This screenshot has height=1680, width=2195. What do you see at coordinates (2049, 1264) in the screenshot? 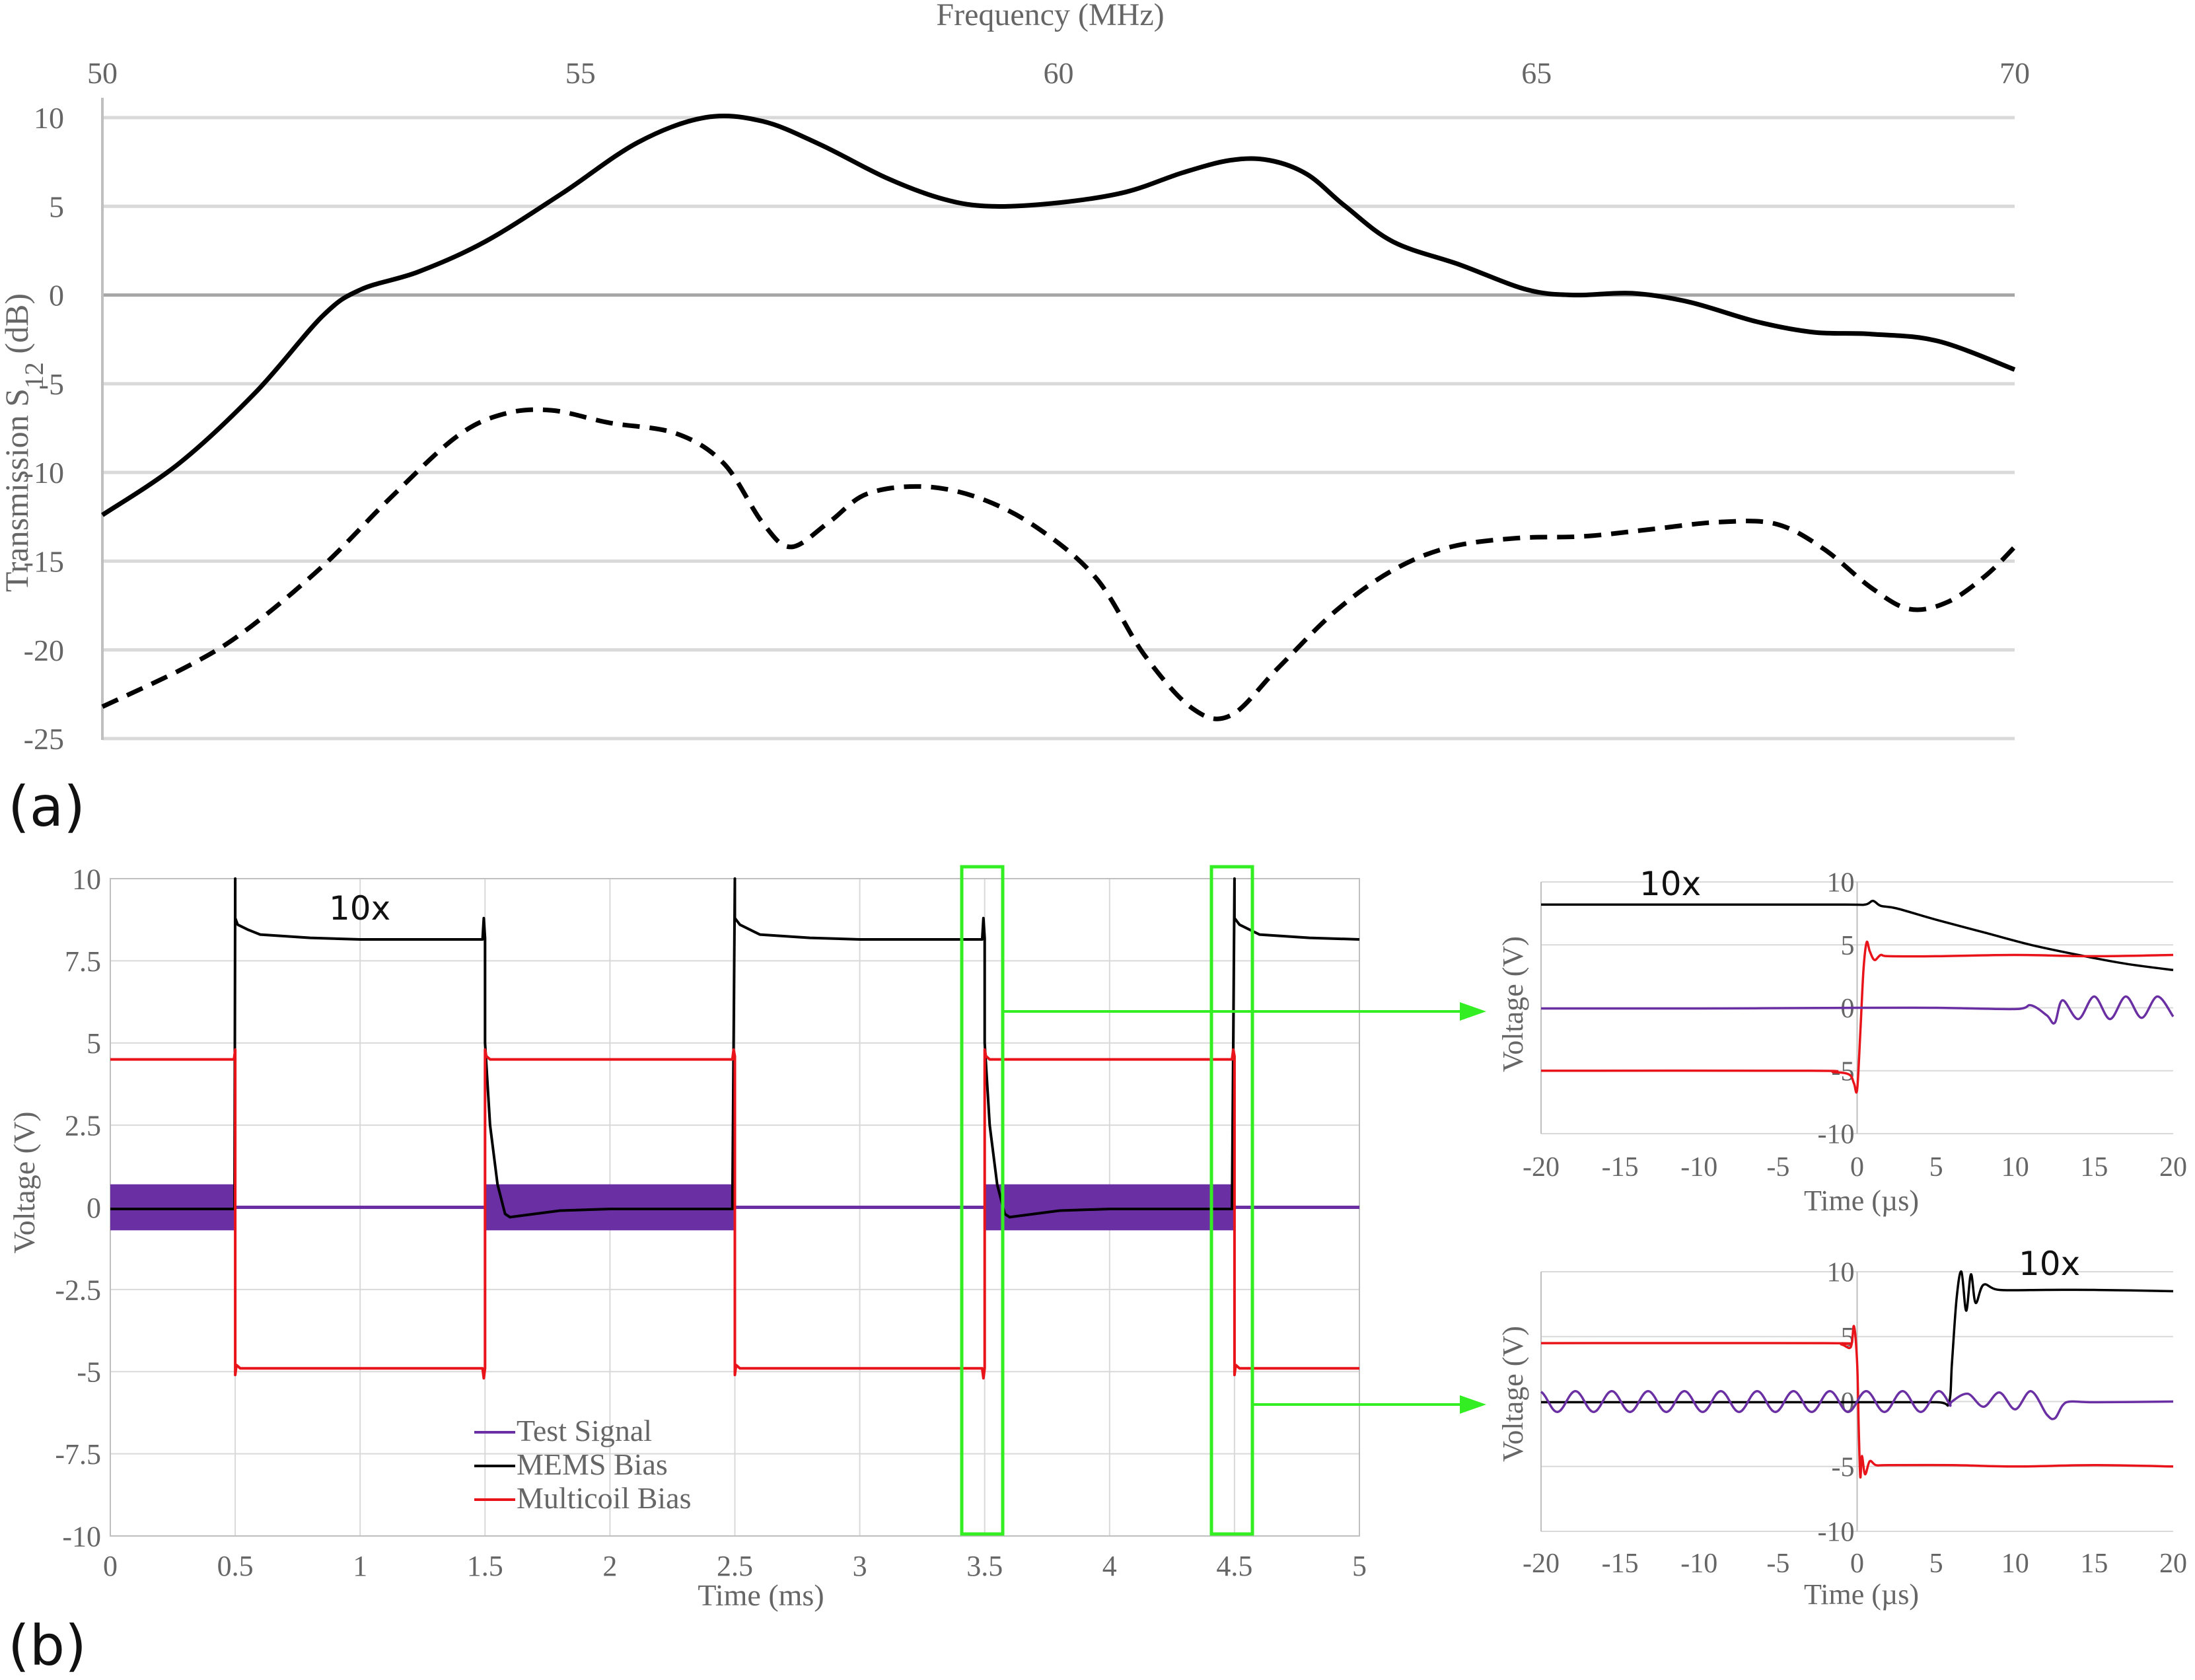
I see `zoom-bottom-scale-annotation: 10x` at bounding box center [2049, 1264].